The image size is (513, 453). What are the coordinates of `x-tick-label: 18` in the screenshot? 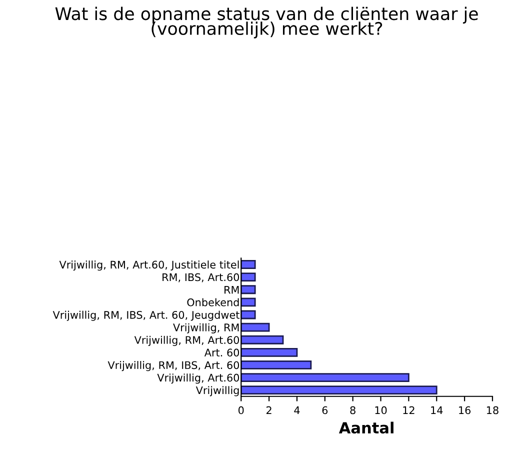 It's located at (492, 410).